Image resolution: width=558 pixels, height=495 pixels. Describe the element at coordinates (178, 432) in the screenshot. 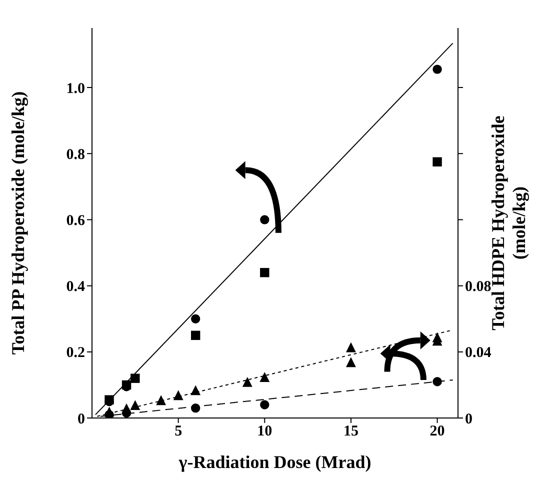

I see `x-tick-label: 5` at that location.